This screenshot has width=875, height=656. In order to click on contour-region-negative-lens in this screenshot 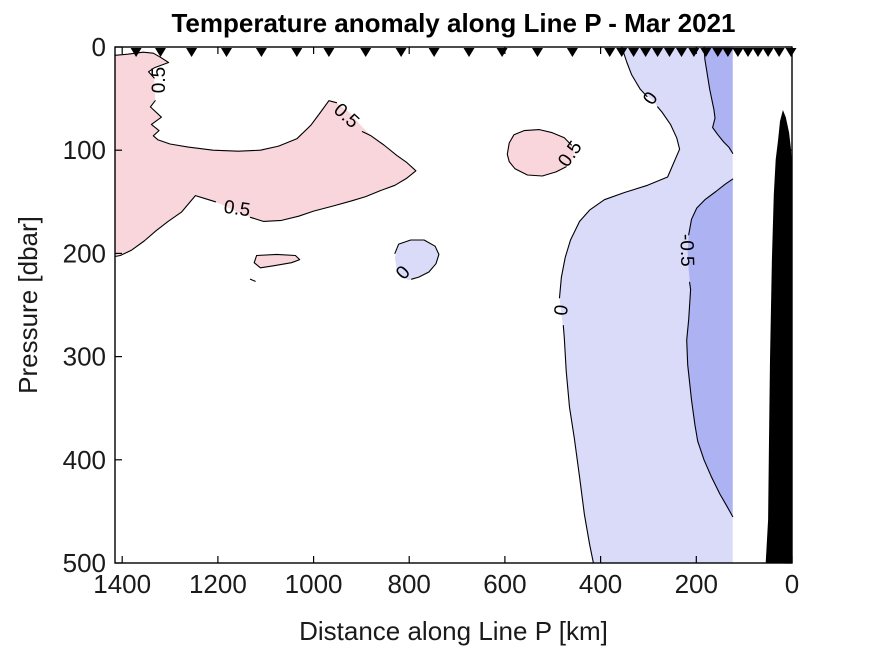, I will do `click(416, 260)`.